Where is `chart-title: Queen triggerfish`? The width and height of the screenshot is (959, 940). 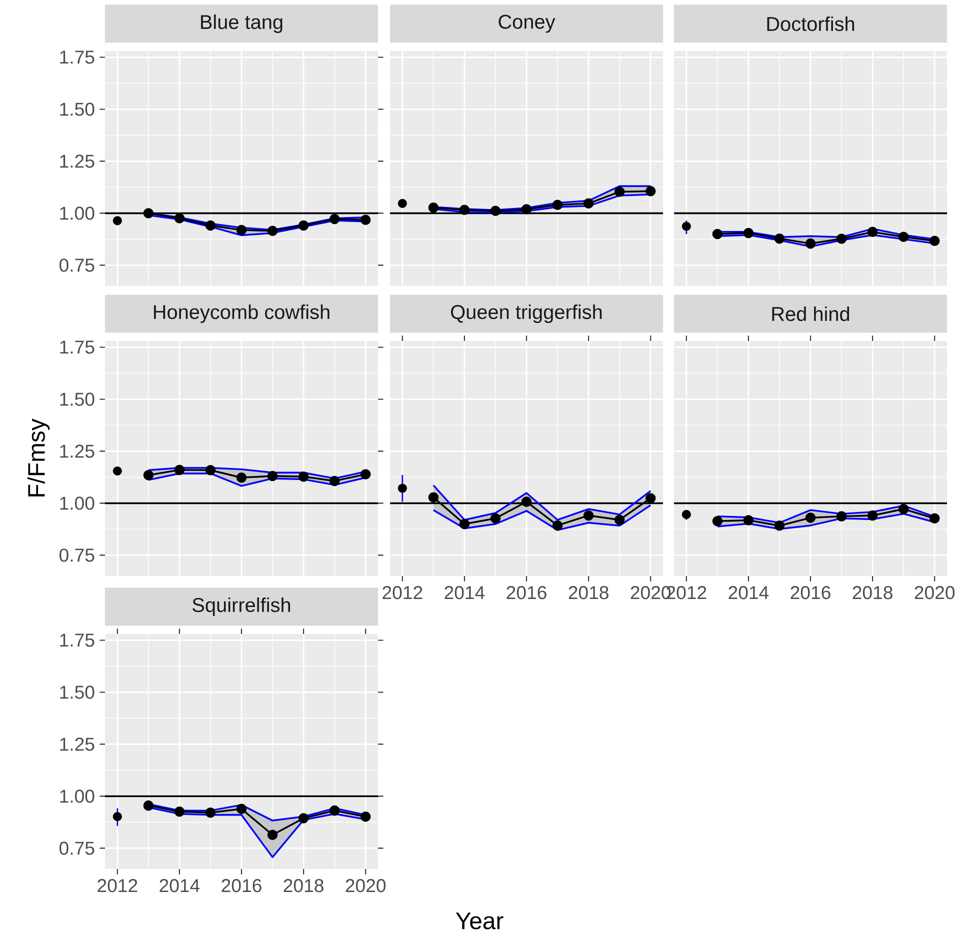
chart-title: Queen triggerfish is located at coordinates (526, 314).